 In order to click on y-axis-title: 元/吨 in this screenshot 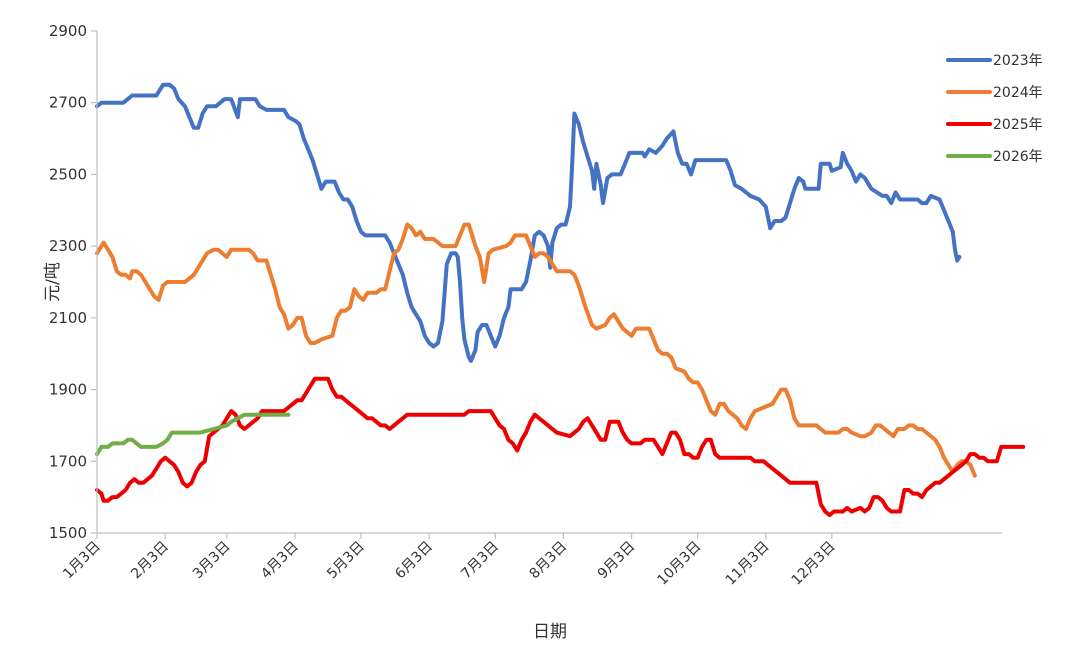, I will do `click(53, 282)`.